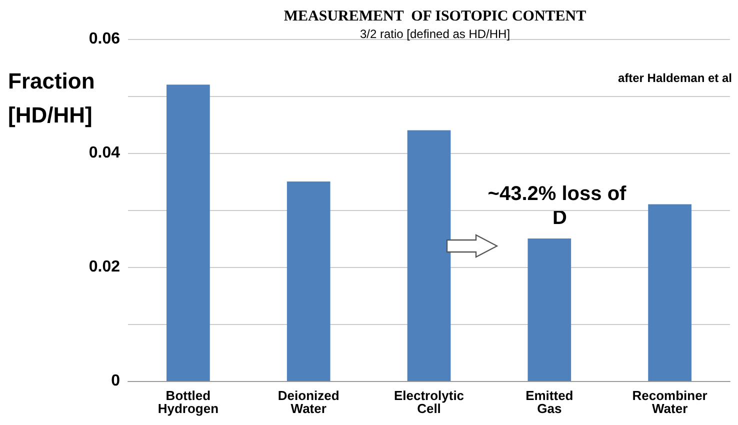  Describe the element at coordinates (435, 16) in the screenshot. I see `chart-title: MEASUREMENT OF ISOTOPIC CONTENT` at that location.